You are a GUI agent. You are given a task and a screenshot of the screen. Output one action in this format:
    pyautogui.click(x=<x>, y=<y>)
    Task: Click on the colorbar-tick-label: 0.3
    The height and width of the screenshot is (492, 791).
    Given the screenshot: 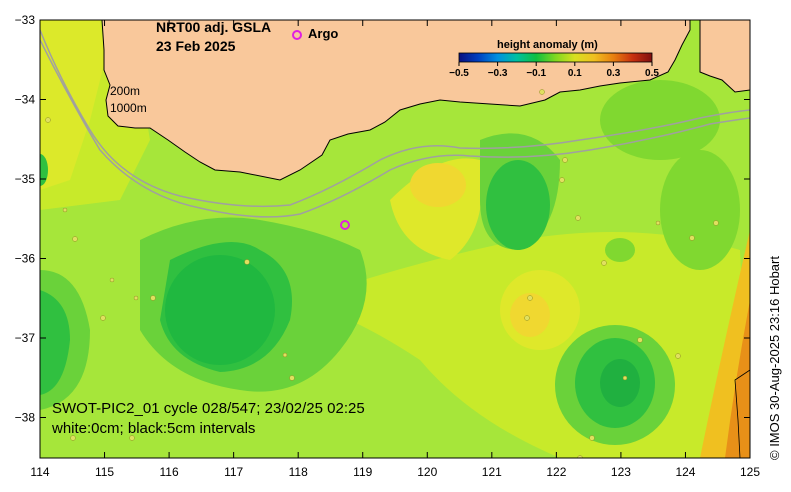 What is the action you would take?
    pyautogui.click(x=613, y=73)
    